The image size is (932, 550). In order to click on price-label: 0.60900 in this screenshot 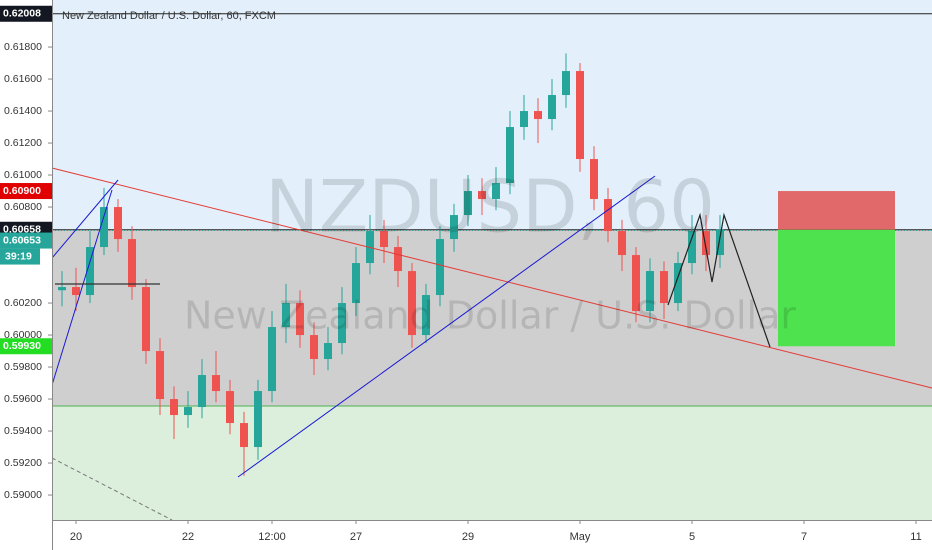, I will do `click(22, 191)`.